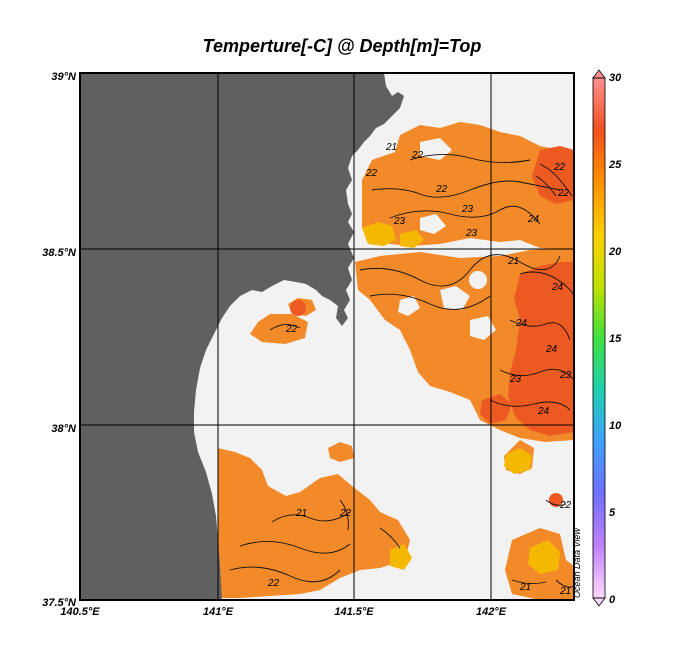 The height and width of the screenshot is (660, 684). What do you see at coordinates (599, 602) in the screenshot?
I see `colorbar-bottom-arrow` at bounding box center [599, 602].